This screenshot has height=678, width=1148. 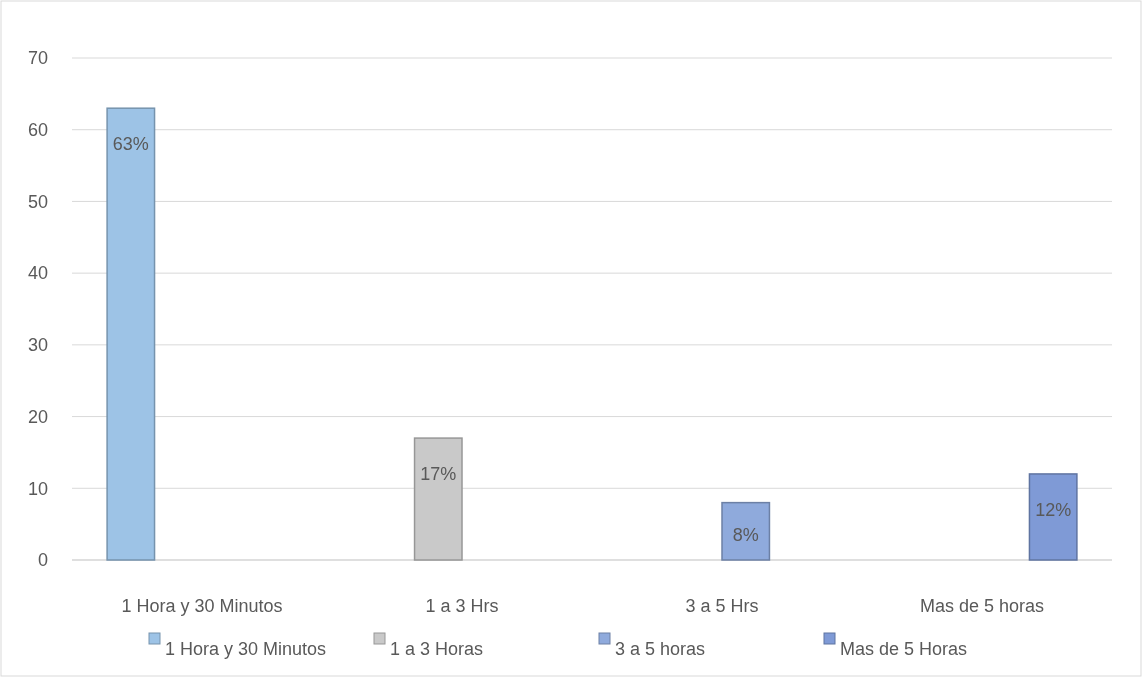 What do you see at coordinates (202, 606) in the screenshot?
I see `x-tick-label: 1 Hora y 30 Minutos` at bounding box center [202, 606].